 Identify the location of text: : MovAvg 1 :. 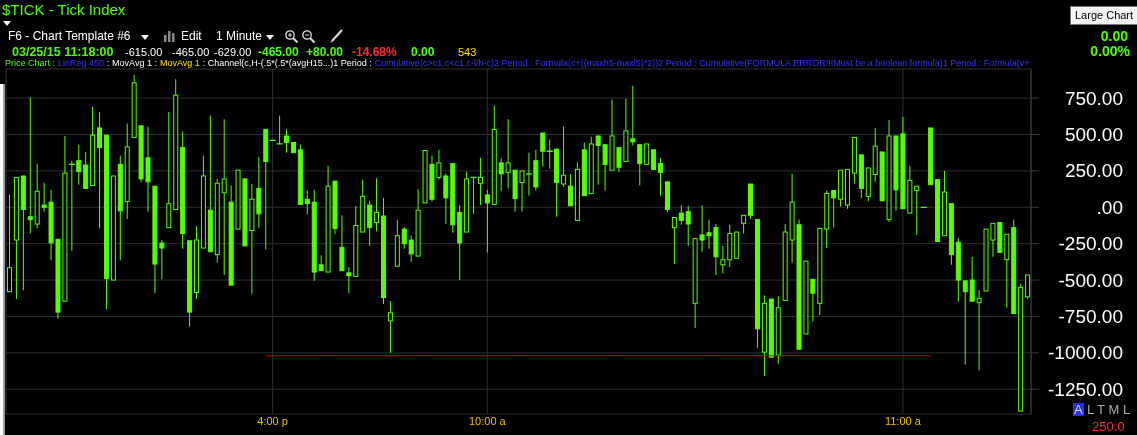
(132, 63).